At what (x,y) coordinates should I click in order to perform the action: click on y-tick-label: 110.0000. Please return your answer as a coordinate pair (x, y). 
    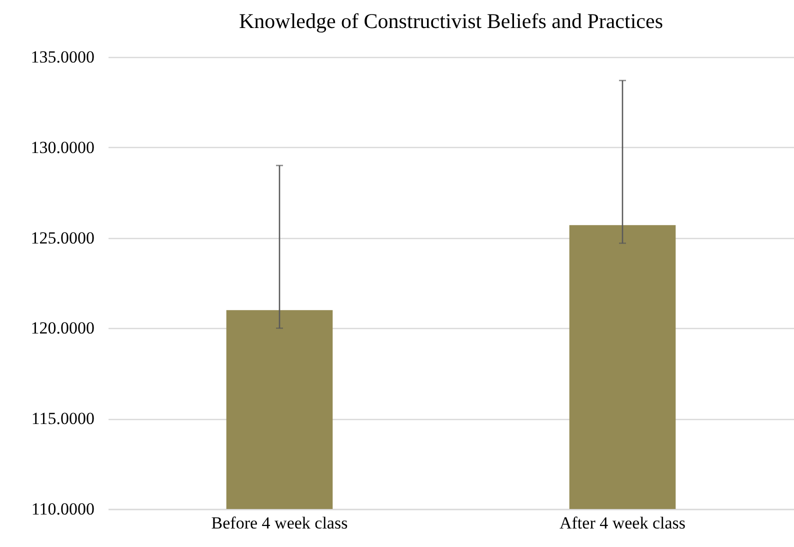
    Looking at the image, I should click on (62, 509).